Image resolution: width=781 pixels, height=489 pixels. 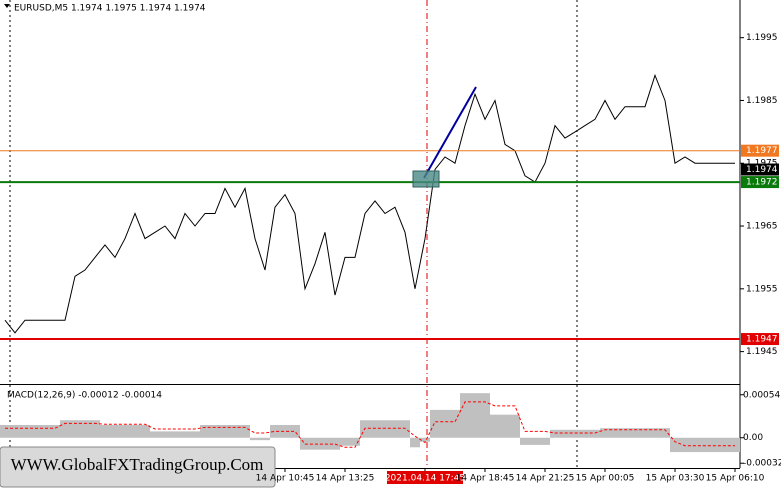 What do you see at coordinates (345, 479) in the screenshot?
I see `x-tick-label: 14 Apr 13:25` at bounding box center [345, 479].